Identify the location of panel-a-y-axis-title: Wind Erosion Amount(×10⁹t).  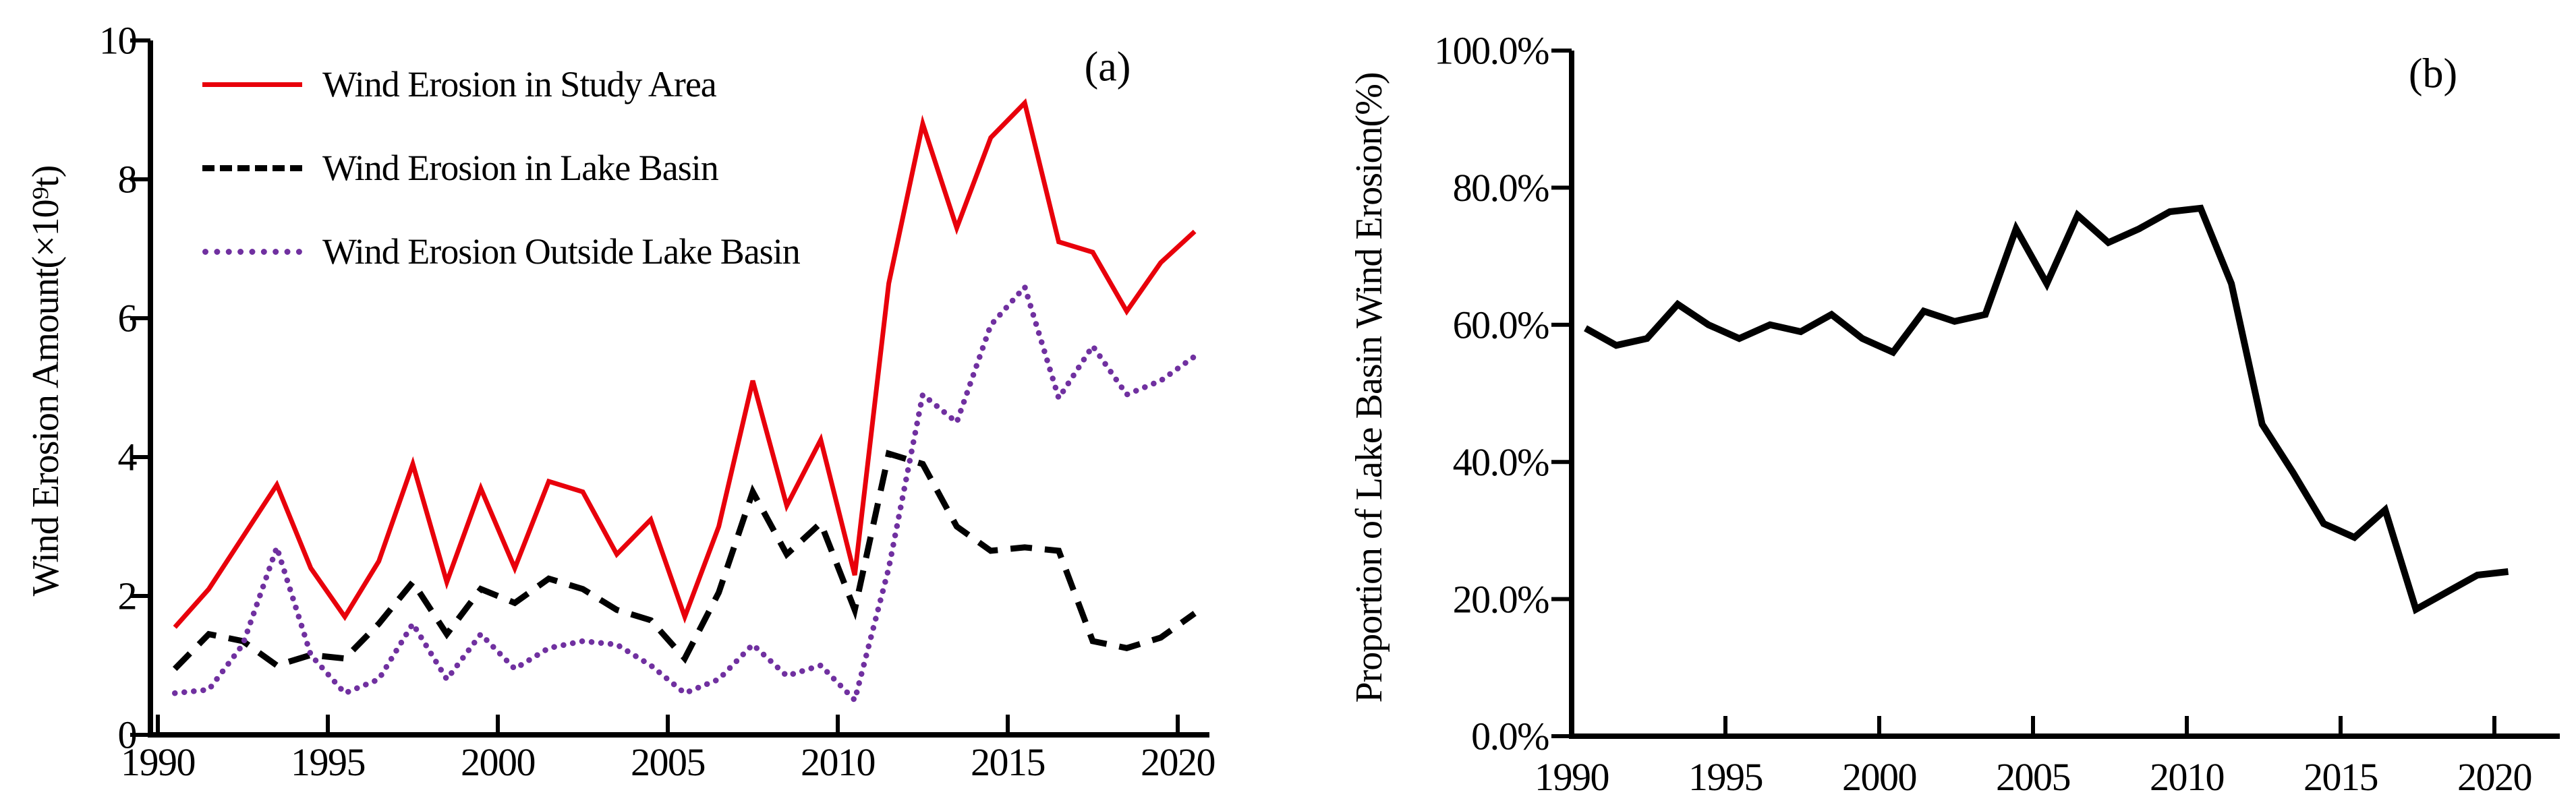
(46, 381).